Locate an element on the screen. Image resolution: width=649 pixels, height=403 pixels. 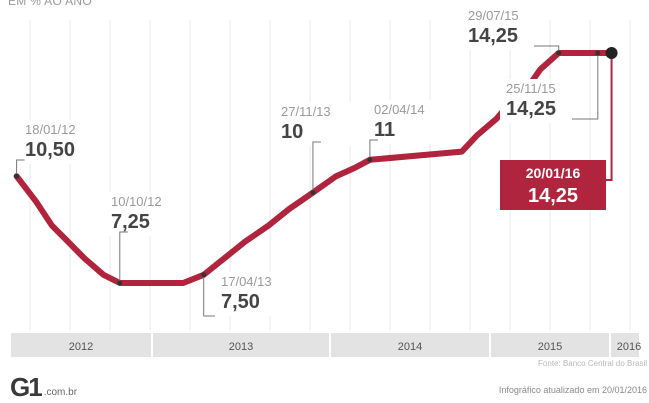
x-tick-label: 2013 is located at coordinates (241, 347).